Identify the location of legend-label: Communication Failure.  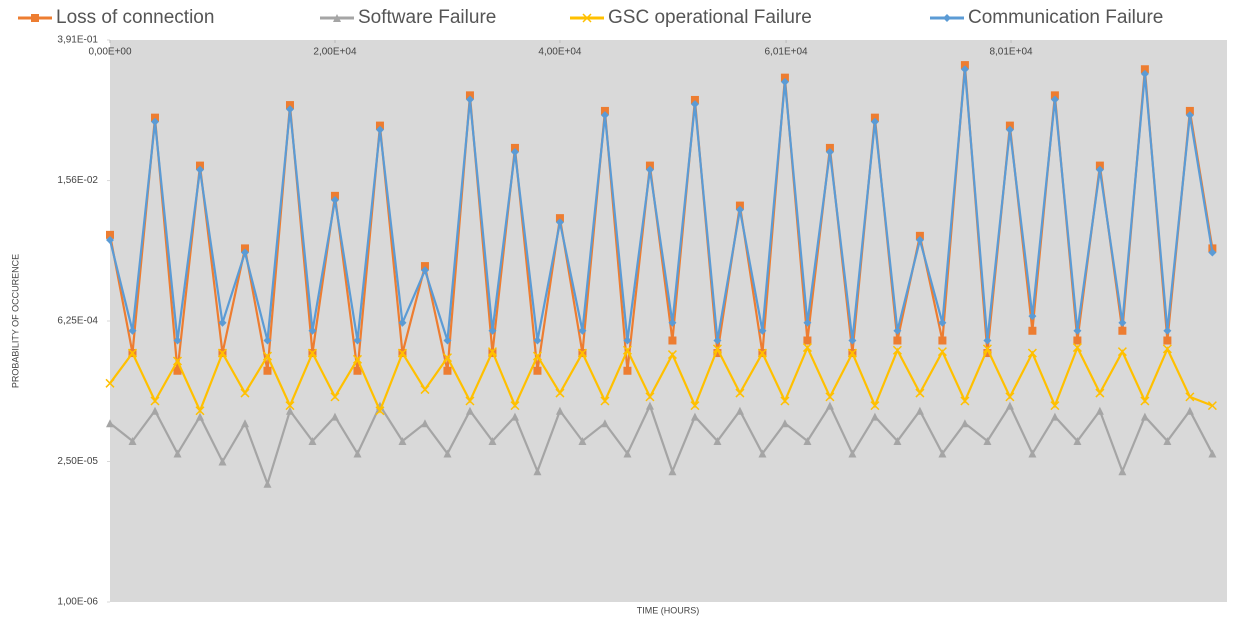
(1065, 17).